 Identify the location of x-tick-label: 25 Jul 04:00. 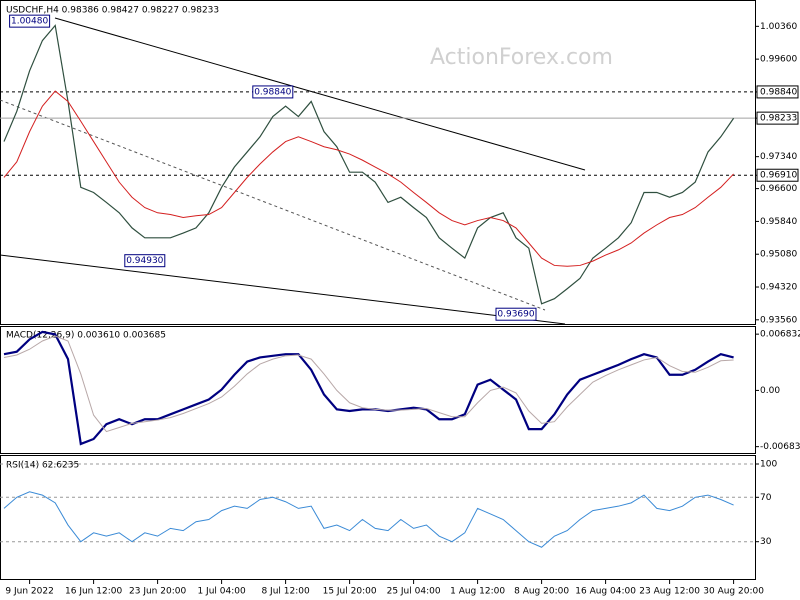
(414, 592).